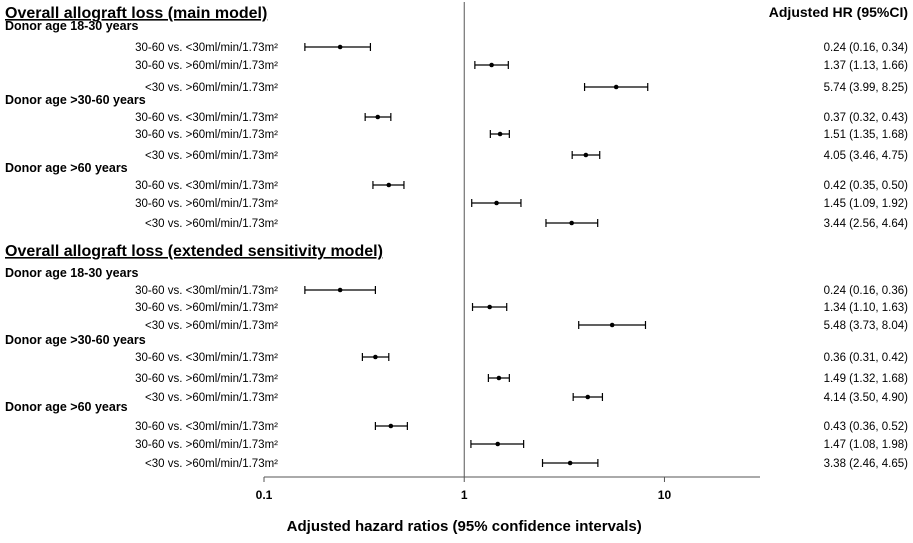 Image resolution: width=913 pixels, height=543 pixels. What do you see at coordinates (665, 495) in the screenshot?
I see `x-tick-label: 10` at bounding box center [665, 495].